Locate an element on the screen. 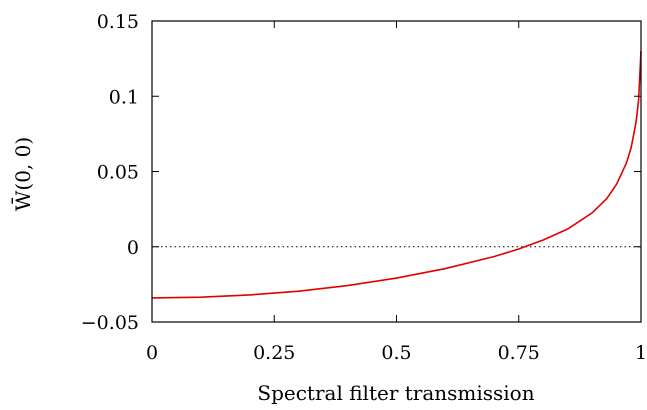  x-tick-label: 1 is located at coordinates (641, 353).